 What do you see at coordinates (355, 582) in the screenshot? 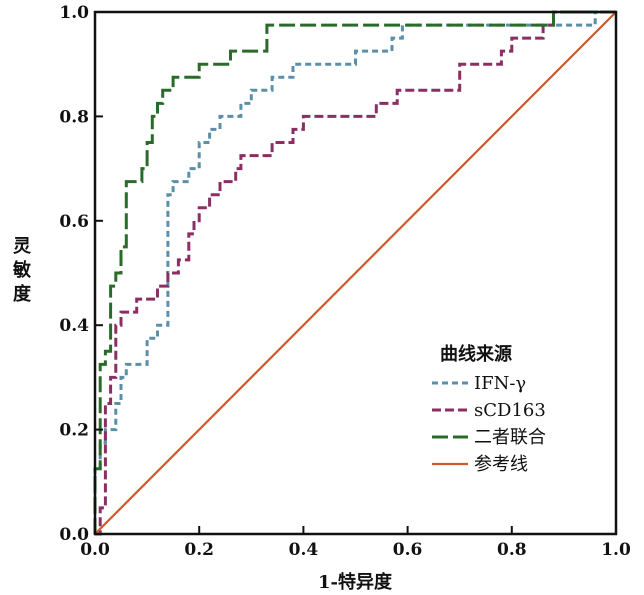
I see `x-axis-title: 1-特异度` at bounding box center [355, 582].